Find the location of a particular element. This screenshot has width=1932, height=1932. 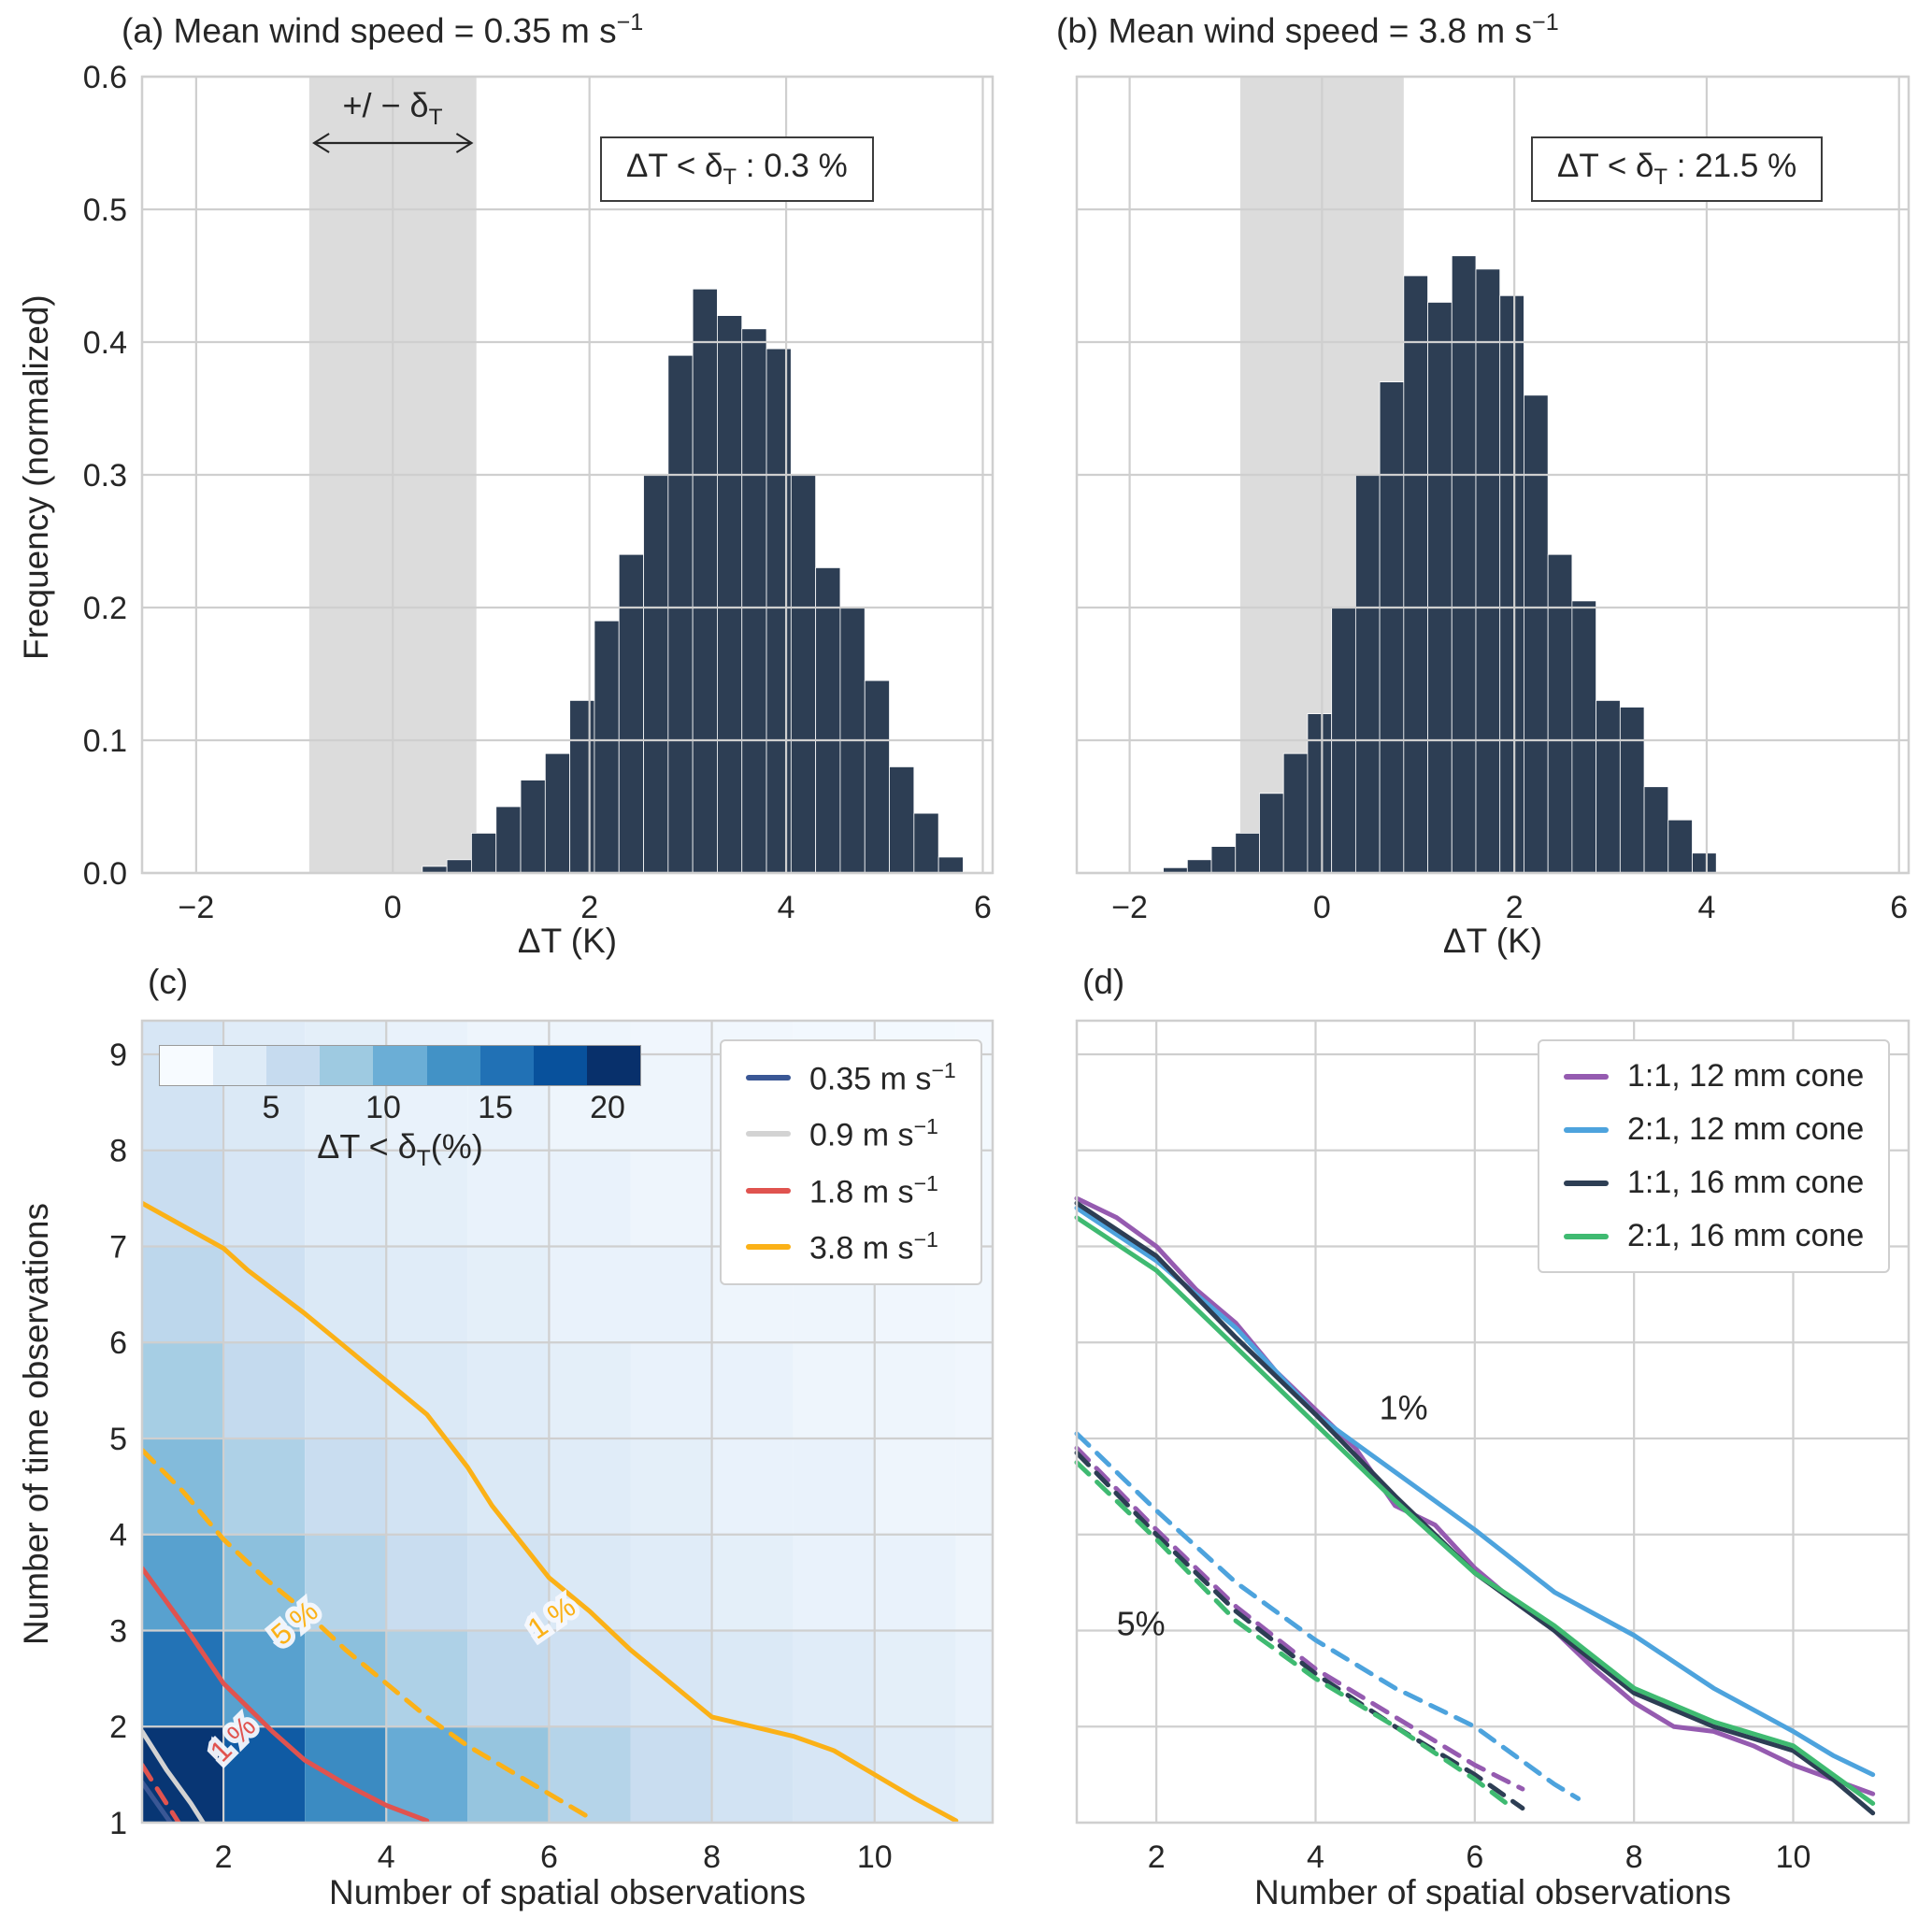

legend-item-cone-4: 2:1, 16 mm cone is located at coordinates (1714, 1236).